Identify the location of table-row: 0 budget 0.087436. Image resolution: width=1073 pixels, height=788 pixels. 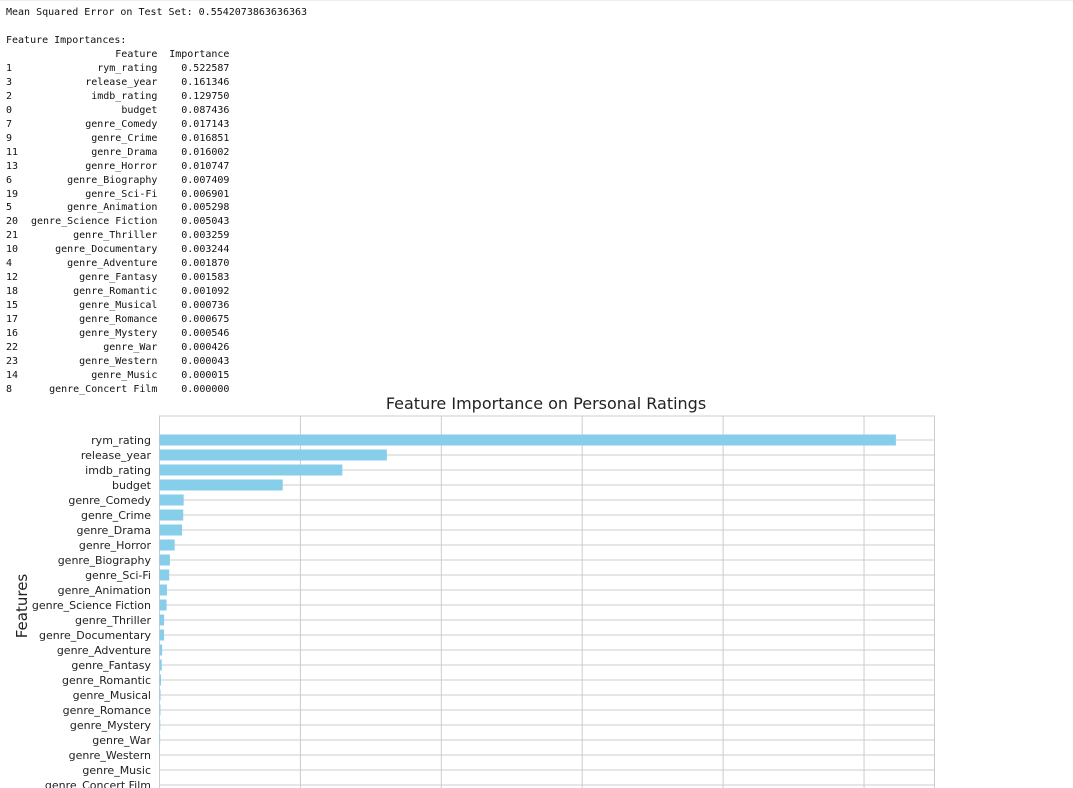
(117, 111).